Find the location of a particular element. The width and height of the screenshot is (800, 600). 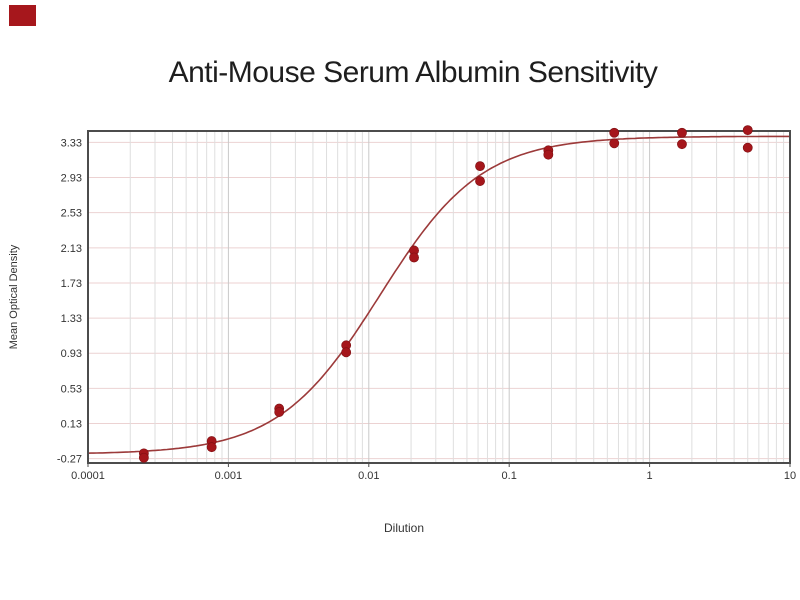

y-tick-label: 2.53 is located at coordinates (71, 214).